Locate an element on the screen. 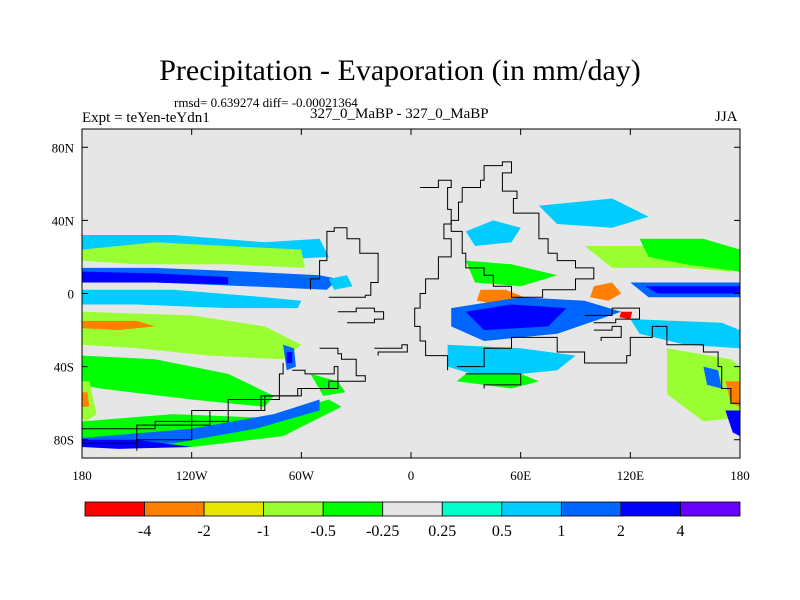 Image resolution: width=800 pixels, height=600 pixels. colorbar-label: -0.25 is located at coordinates (382, 531).